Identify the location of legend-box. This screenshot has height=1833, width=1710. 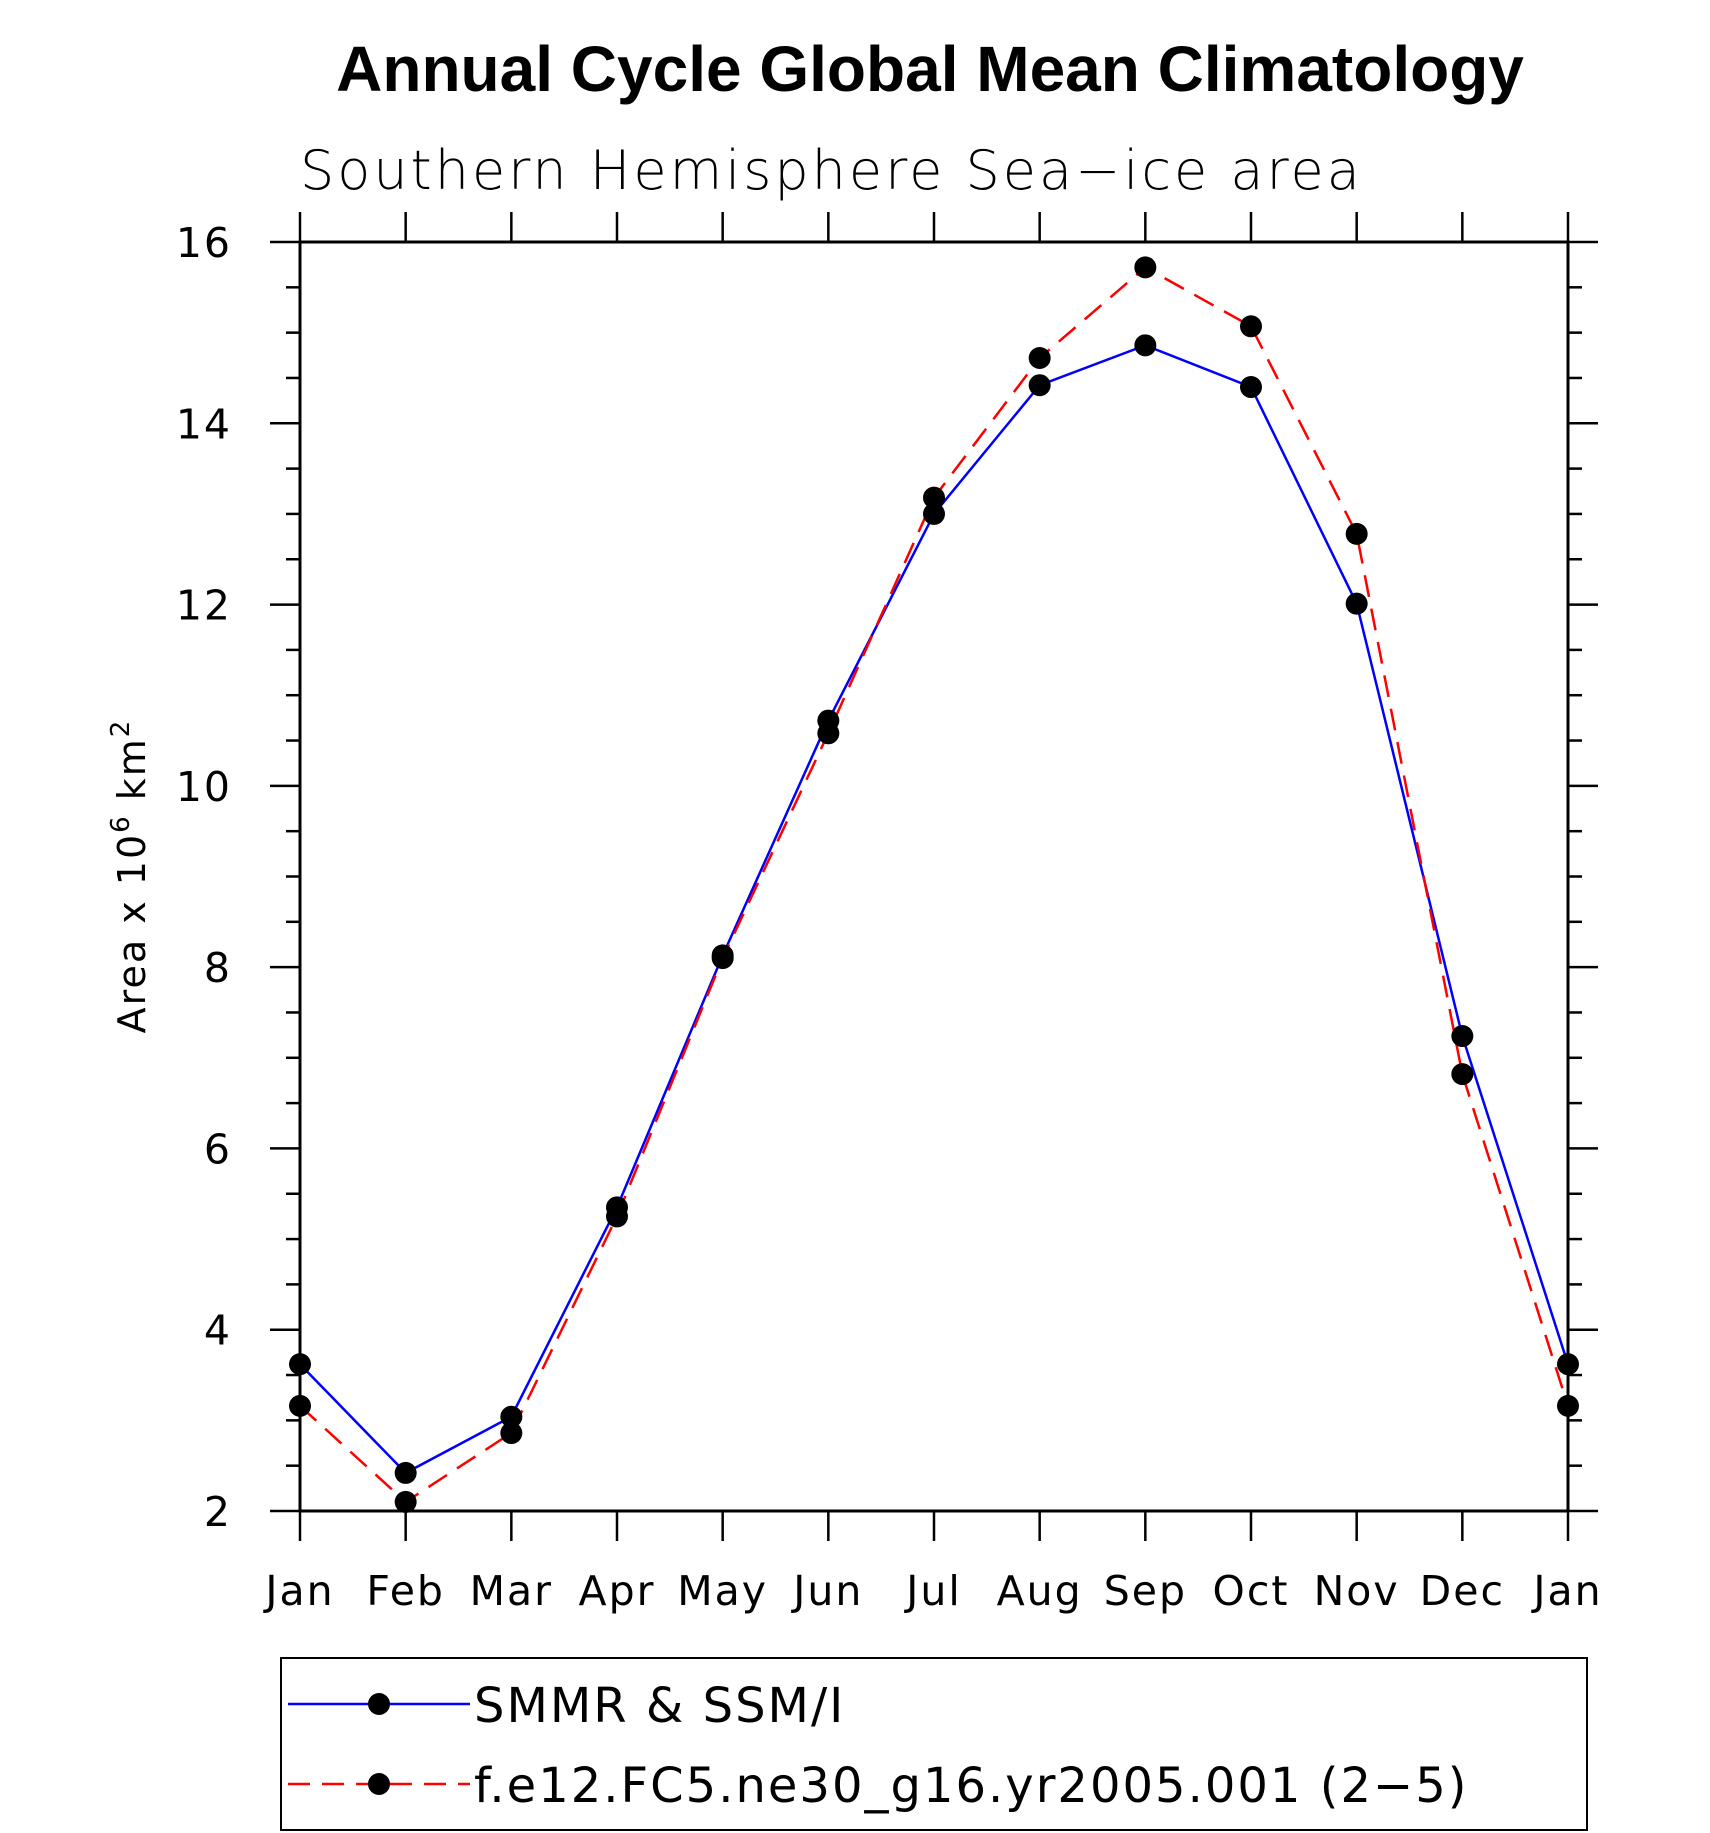
(934, 1744).